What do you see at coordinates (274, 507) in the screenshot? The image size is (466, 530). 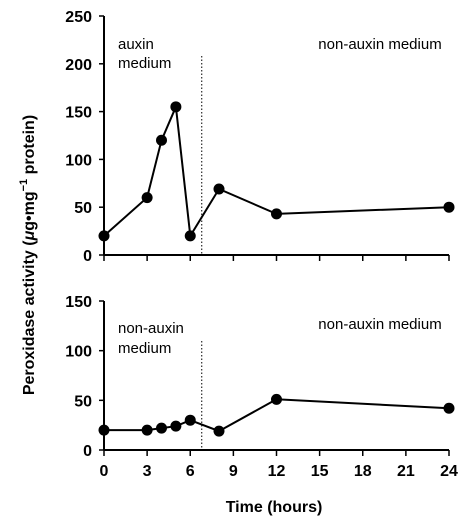 I see `x-axis-title: Time (hours)` at bounding box center [274, 507].